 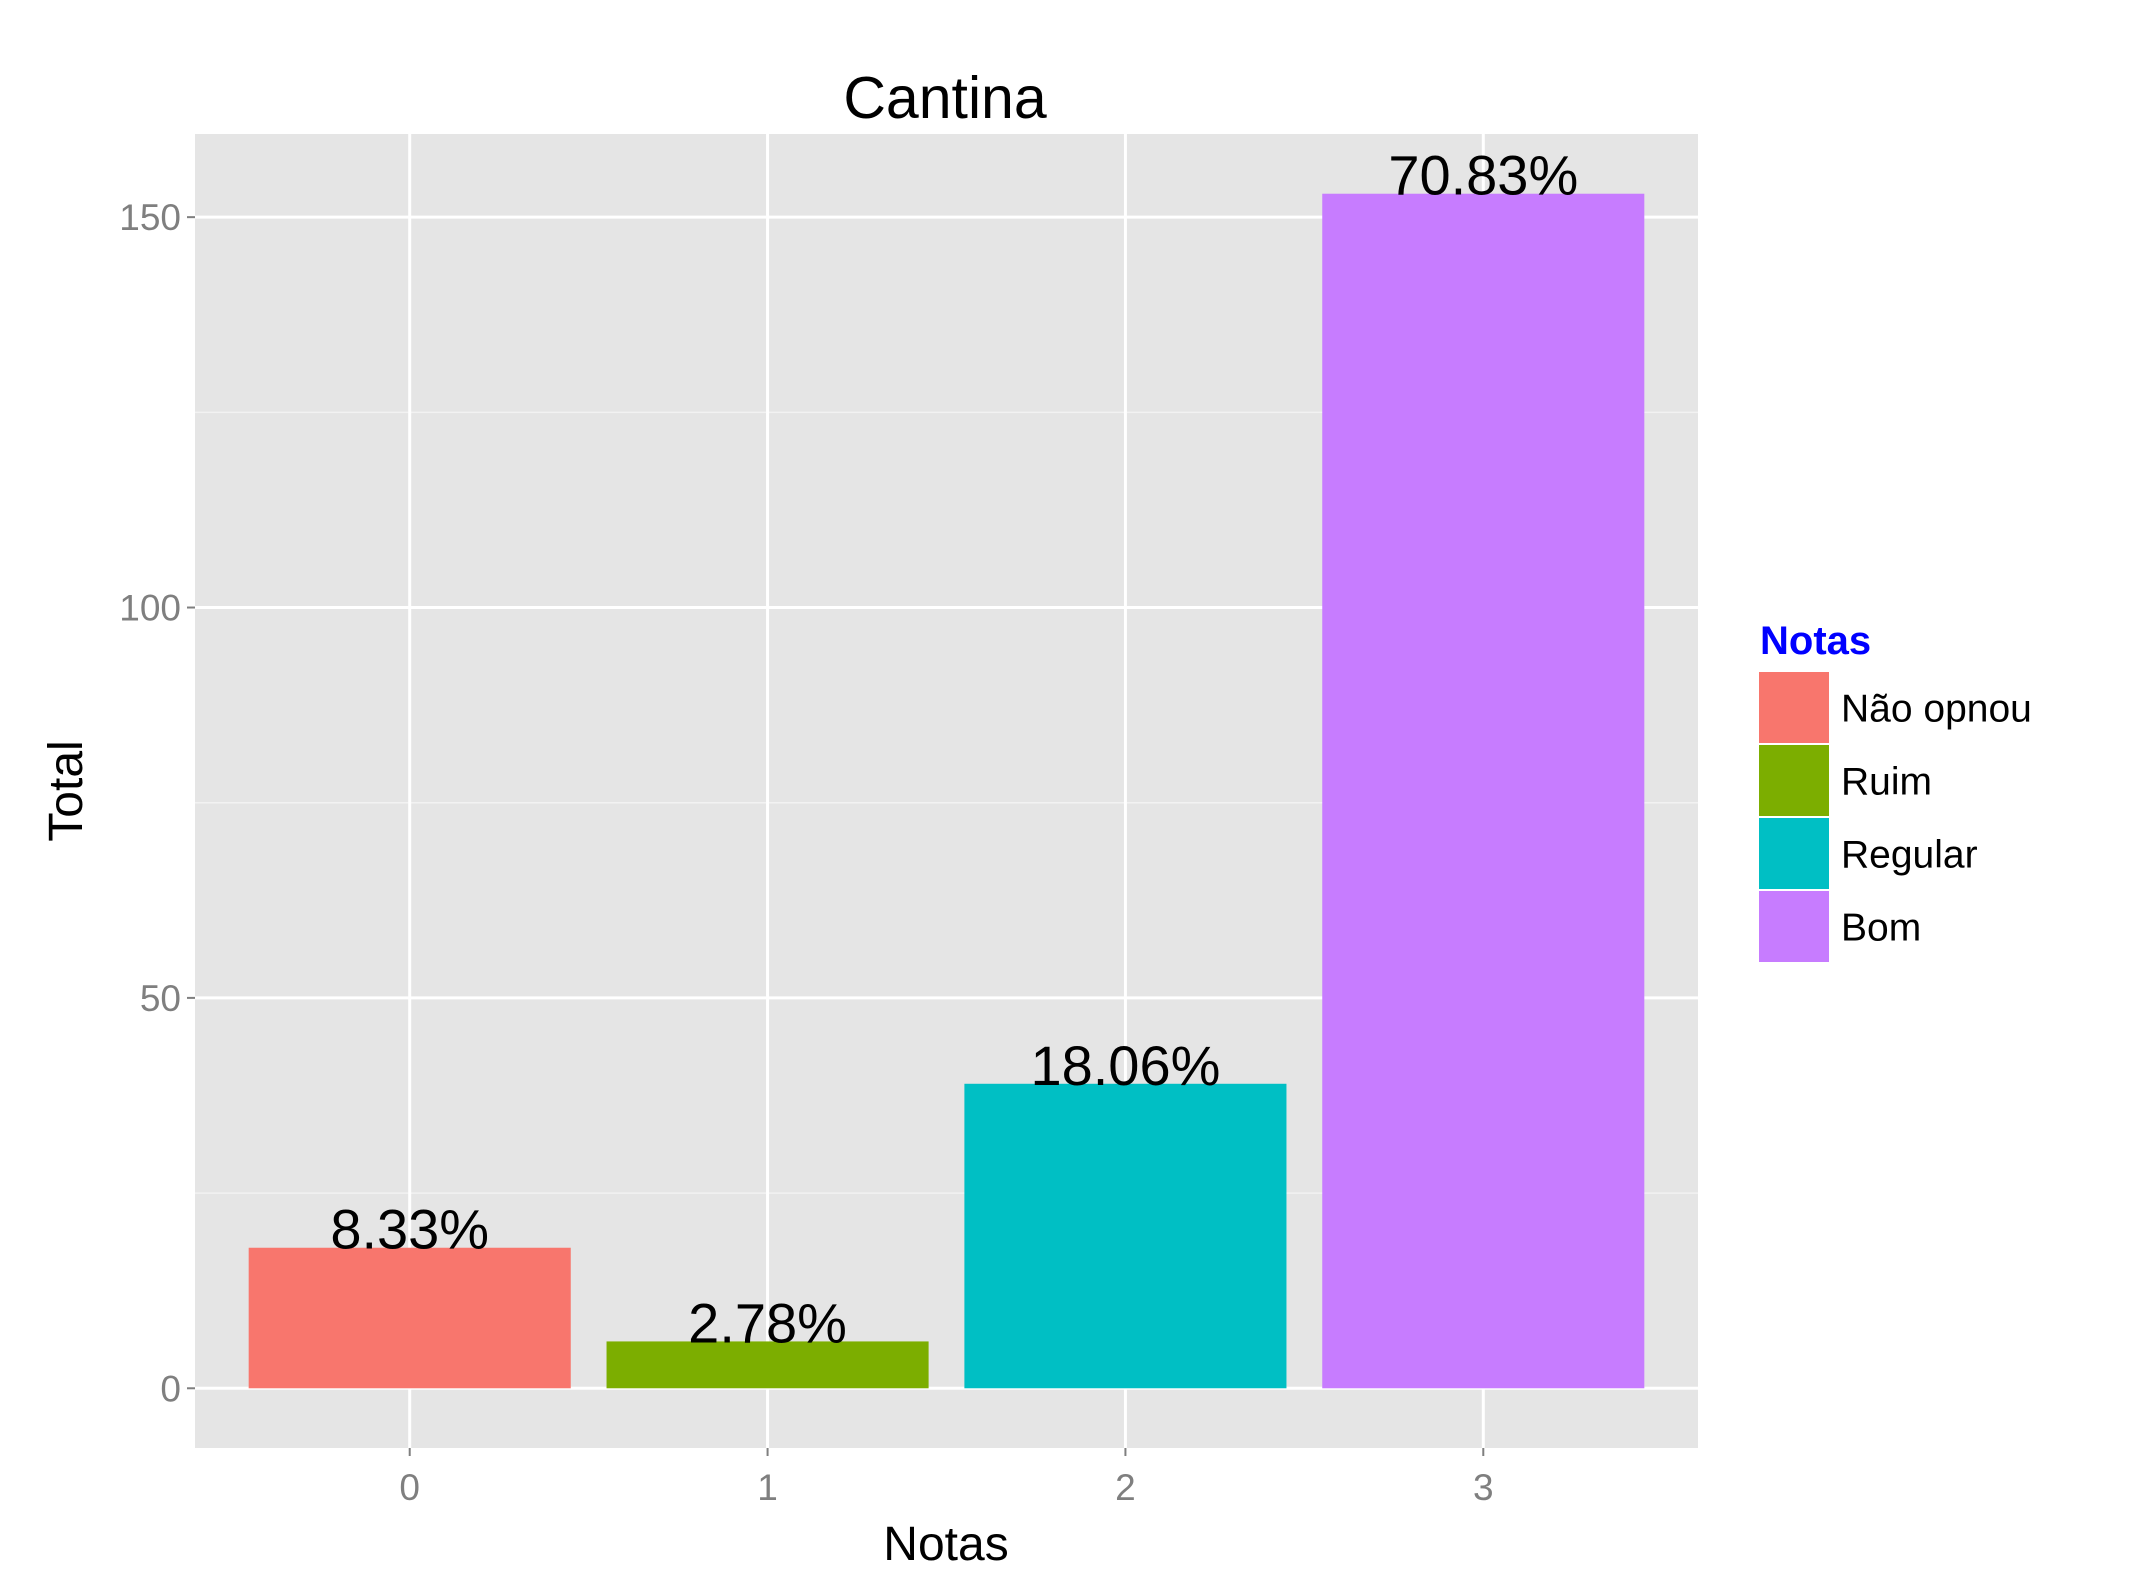 I want to click on bar-value-label: 18.06%, so click(x=1125, y=1065).